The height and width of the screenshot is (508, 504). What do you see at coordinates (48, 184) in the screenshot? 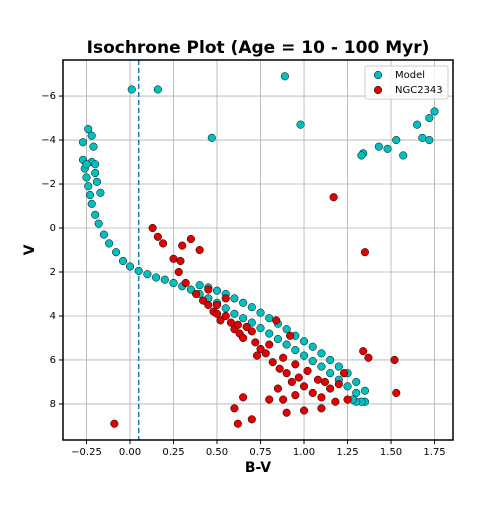
I see `y-tick-label: −2` at bounding box center [48, 184].